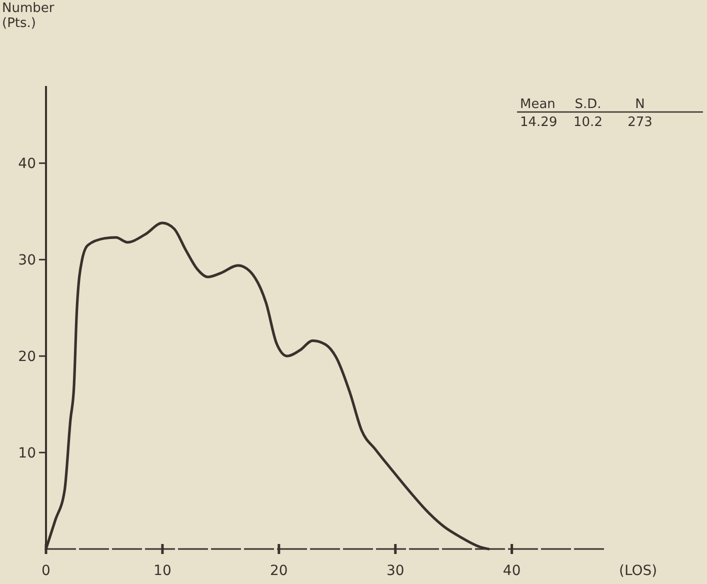 This screenshot has height=584, width=707. Describe the element at coordinates (27, 357) in the screenshot. I see `y-tick-label: 20` at that location.